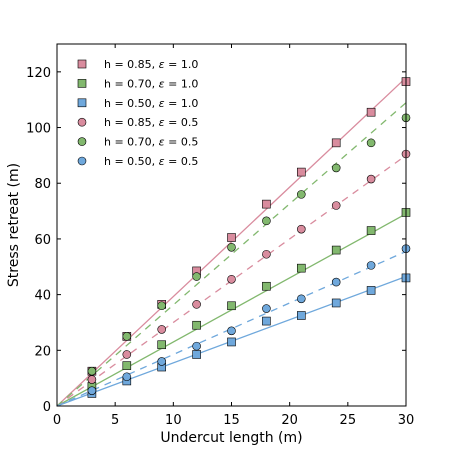 Image resolution: width=452 pixels, height=452 pixels. Describe the element at coordinates (151, 103) in the screenshot. I see `legend-label-3: h = 0.50, ε = 1.0` at that location.